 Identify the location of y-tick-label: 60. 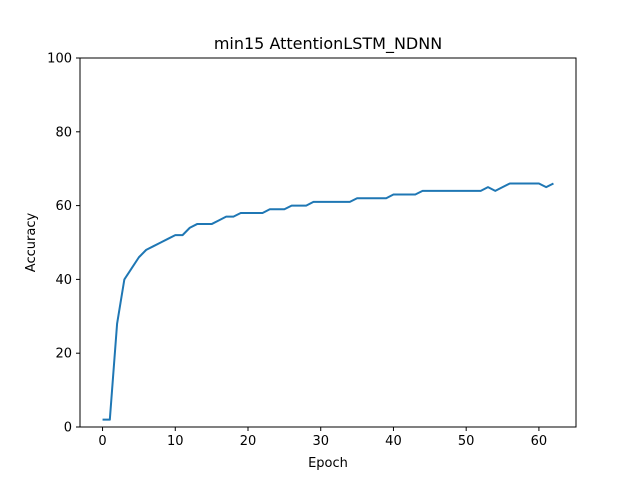
(63, 206).